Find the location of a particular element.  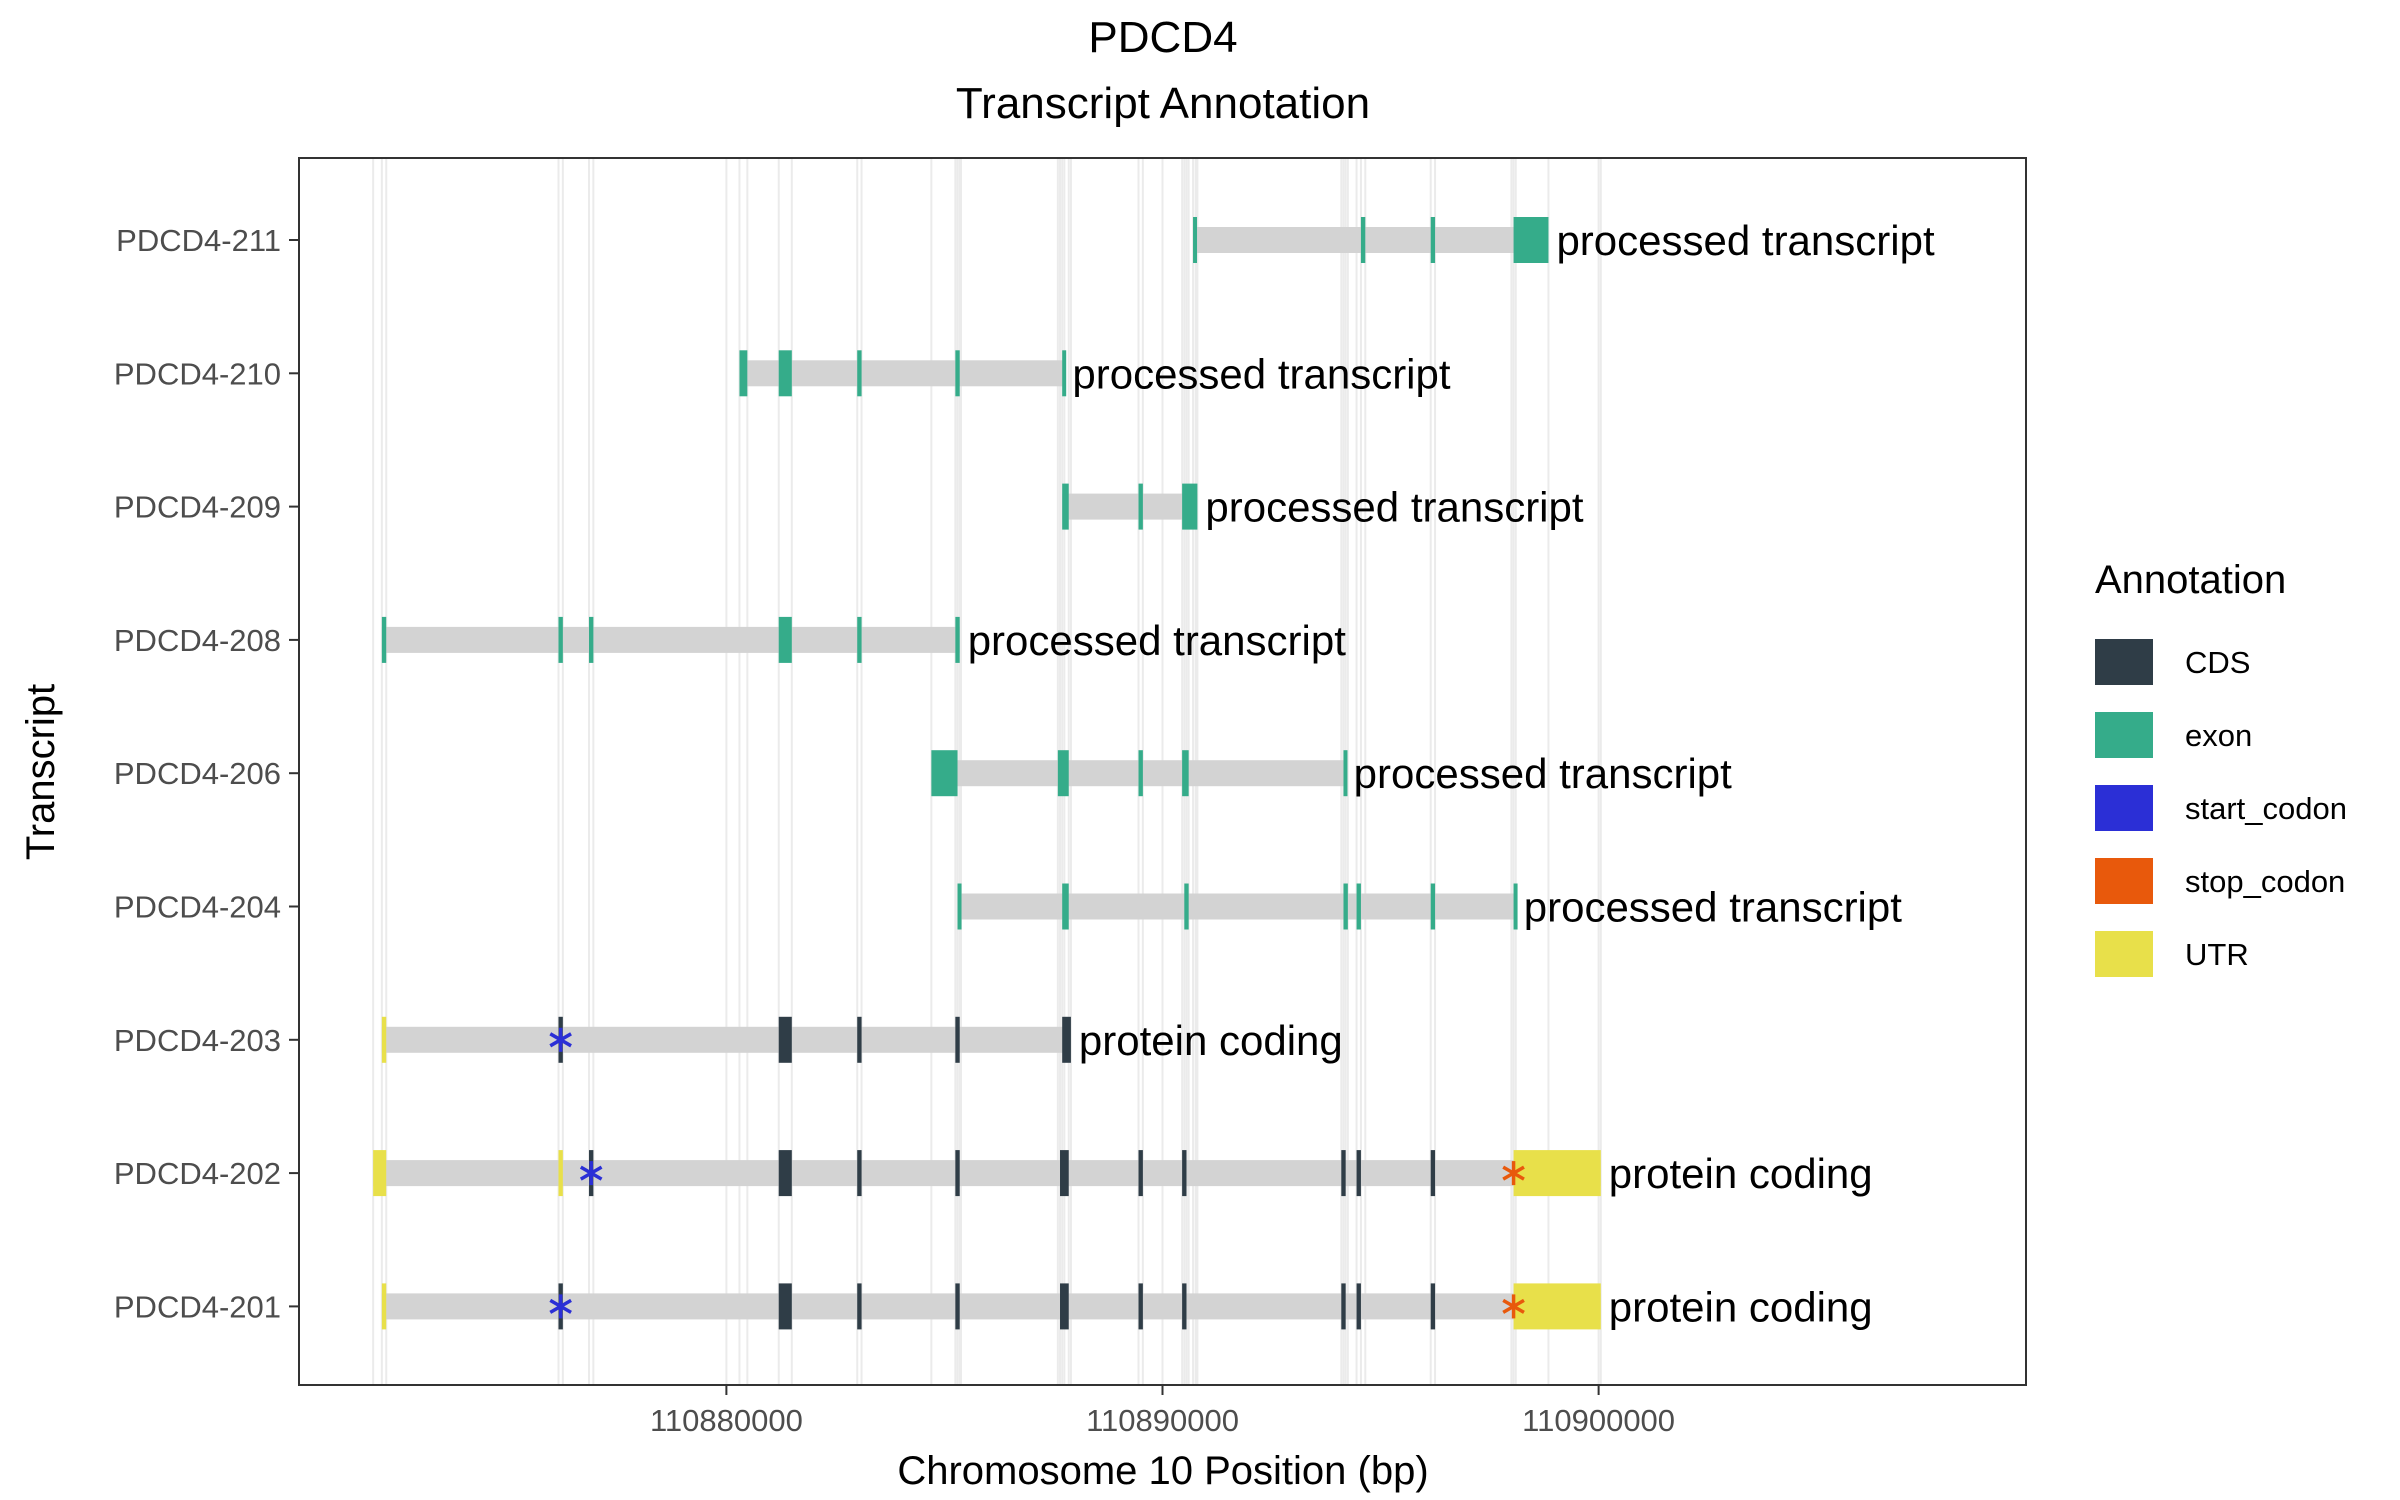

legend-label: start_codon is located at coordinates (2266, 808).